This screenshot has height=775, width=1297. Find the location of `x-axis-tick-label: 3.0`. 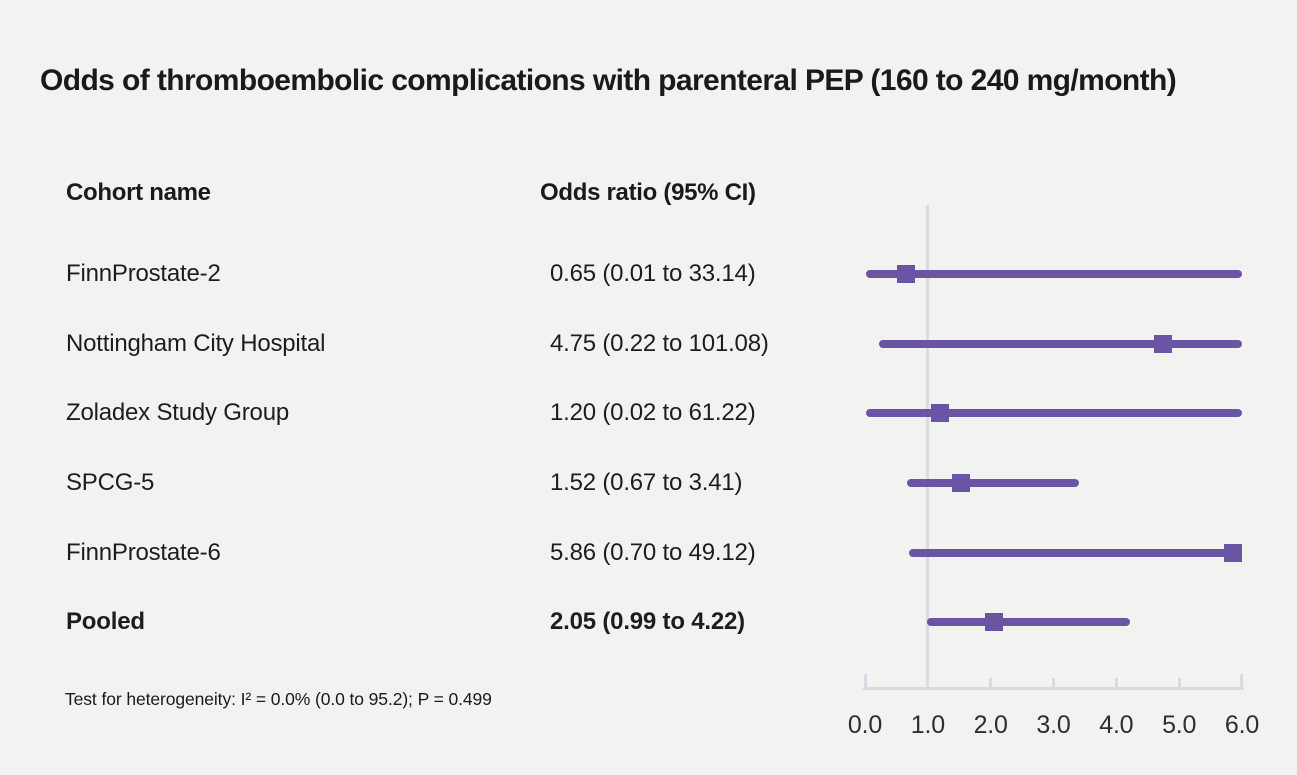

x-axis-tick-label: 3.0 is located at coordinates (1053, 725).